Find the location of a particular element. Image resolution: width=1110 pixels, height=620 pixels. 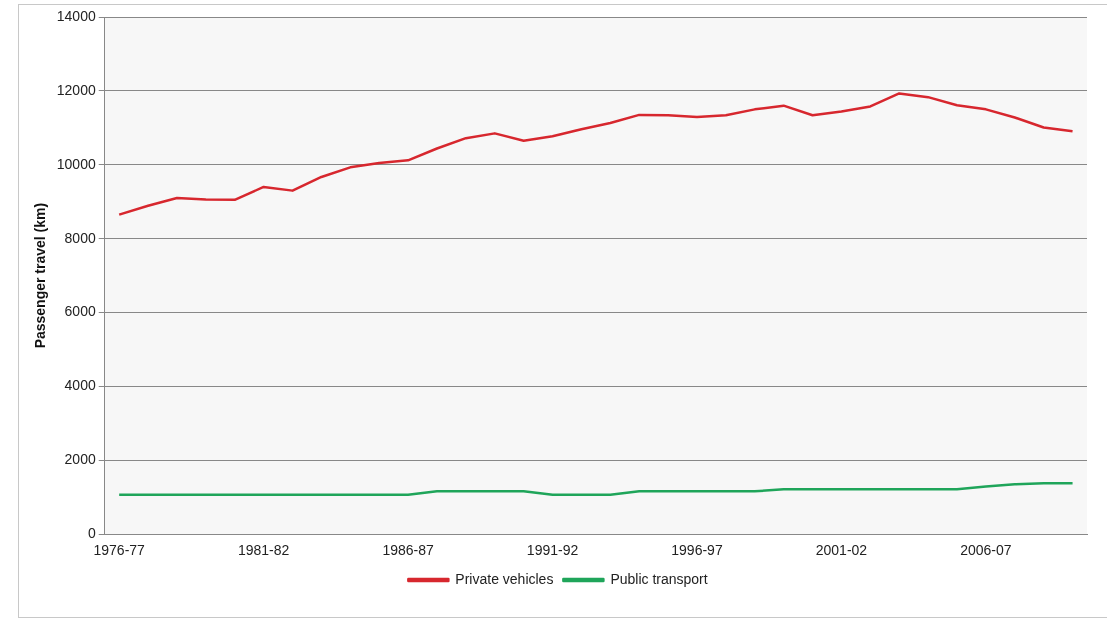

x-tick-label: 1996-97 is located at coordinates (697, 550).